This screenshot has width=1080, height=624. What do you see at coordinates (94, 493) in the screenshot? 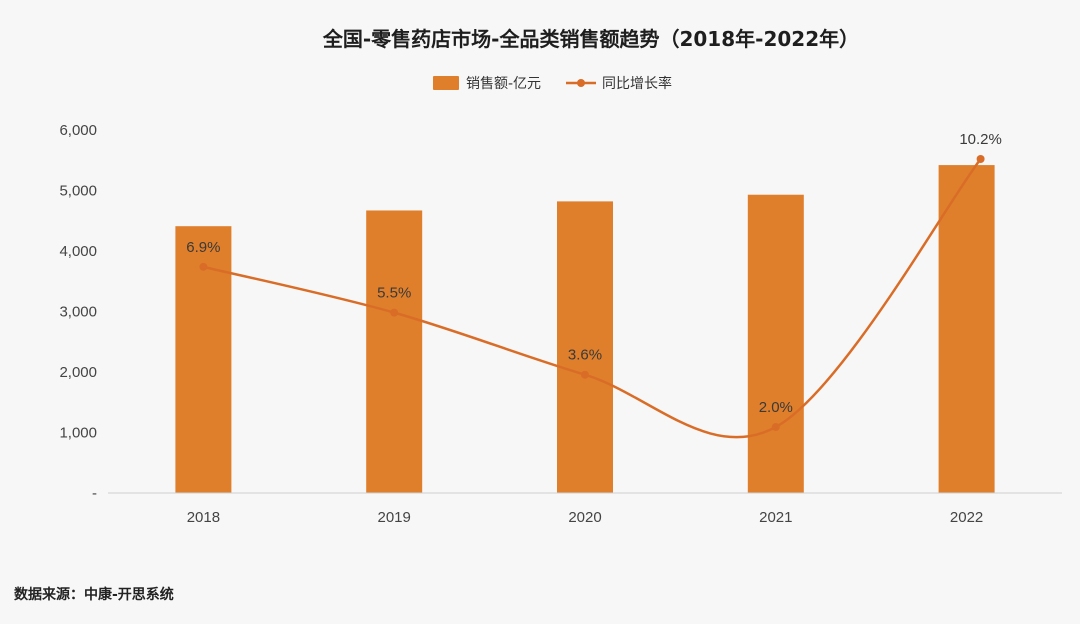
I see `y-tick-label: -` at bounding box center [94, 493].